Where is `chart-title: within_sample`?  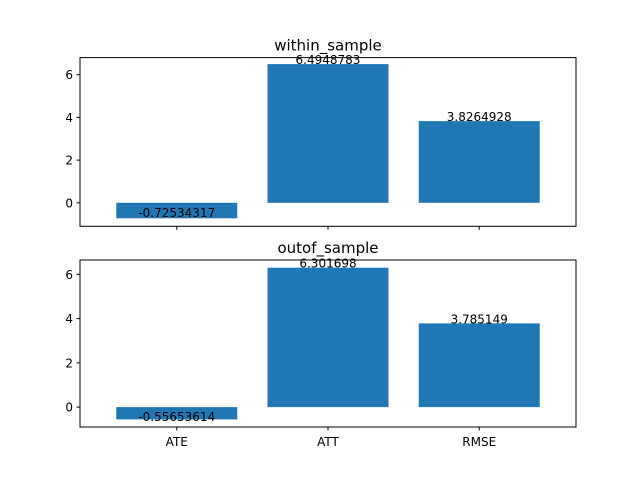
chart-title: within_sample is located at coordinates (328, 46).